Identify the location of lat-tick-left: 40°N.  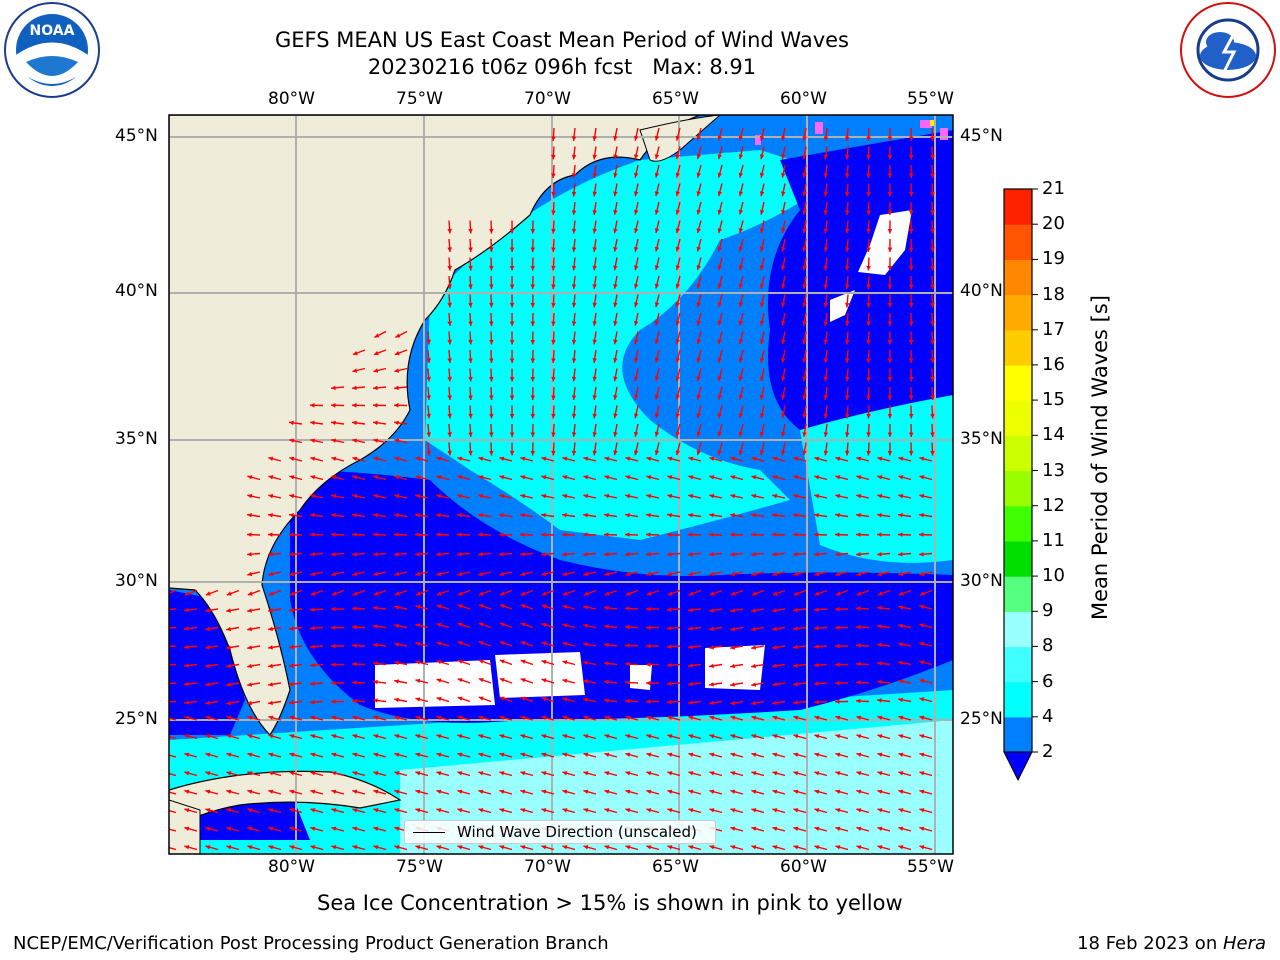
(136, 291).